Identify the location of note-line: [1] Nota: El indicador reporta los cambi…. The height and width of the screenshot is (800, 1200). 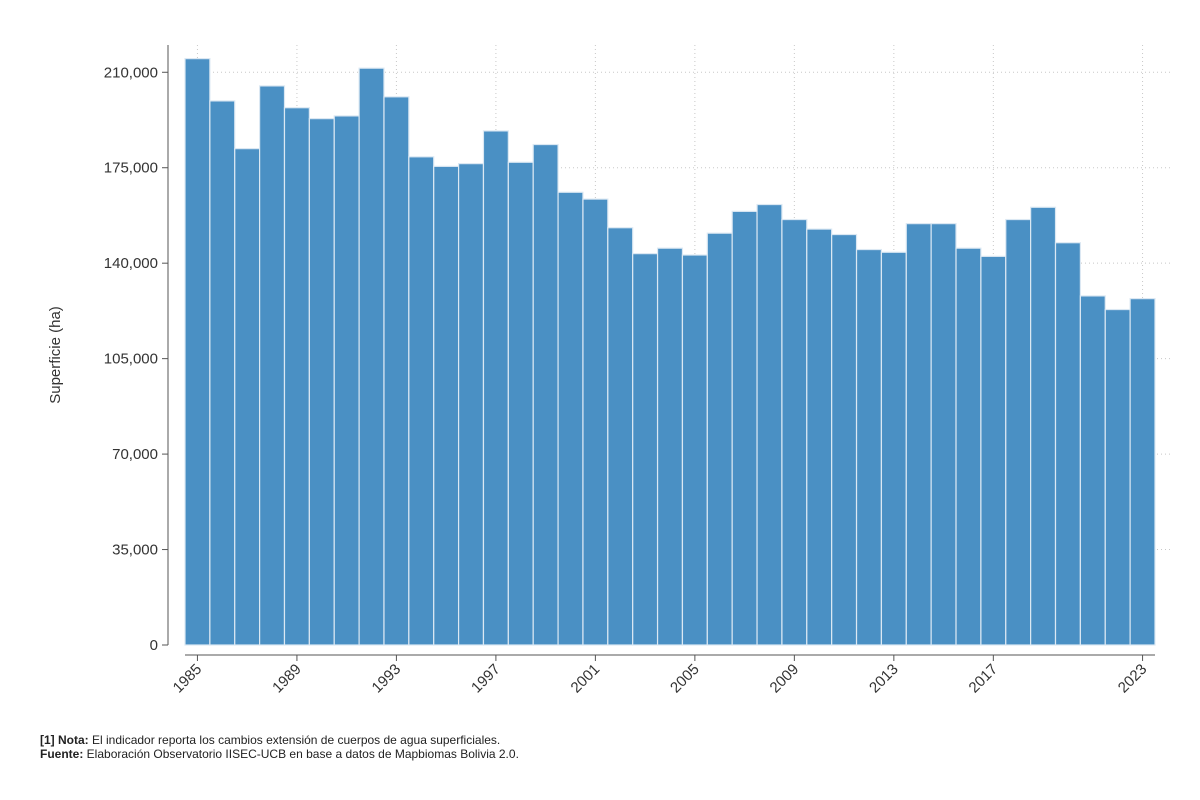
(279, 740).